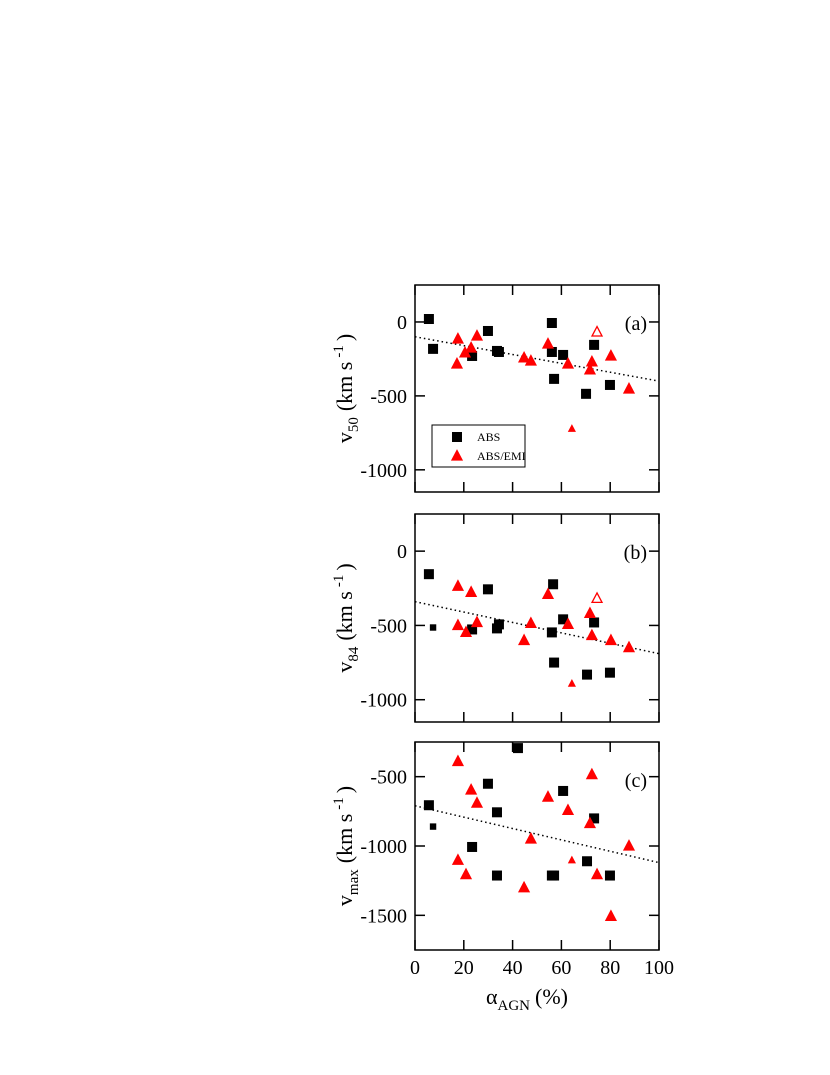 Image resolution: width=830 pixels, height=1075 pixels. I want to click on x-axis-label: αAGN (%), so click(527, 999).